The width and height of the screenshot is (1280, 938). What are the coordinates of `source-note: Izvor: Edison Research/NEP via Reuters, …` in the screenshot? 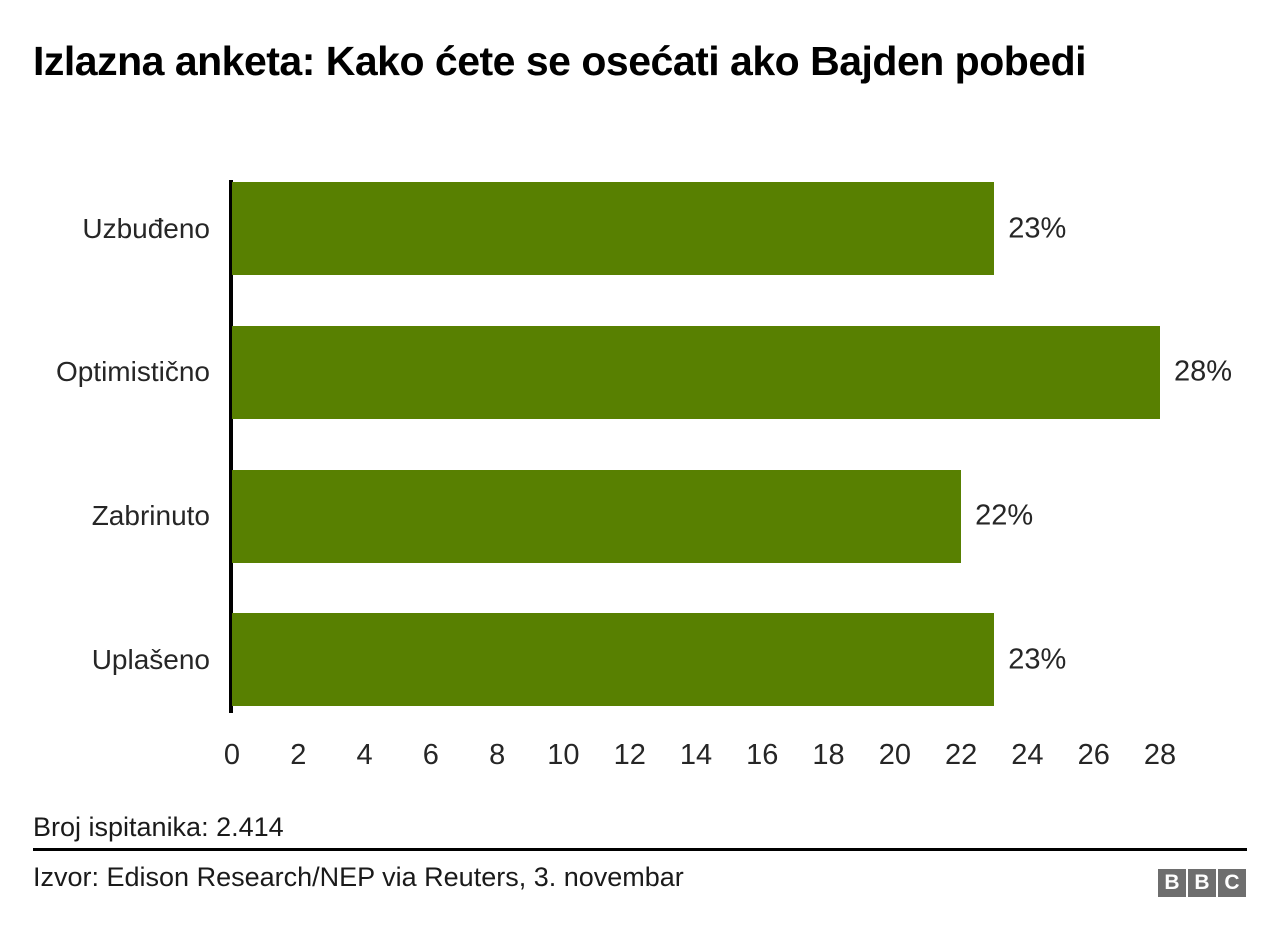 It's located at (358, 877).